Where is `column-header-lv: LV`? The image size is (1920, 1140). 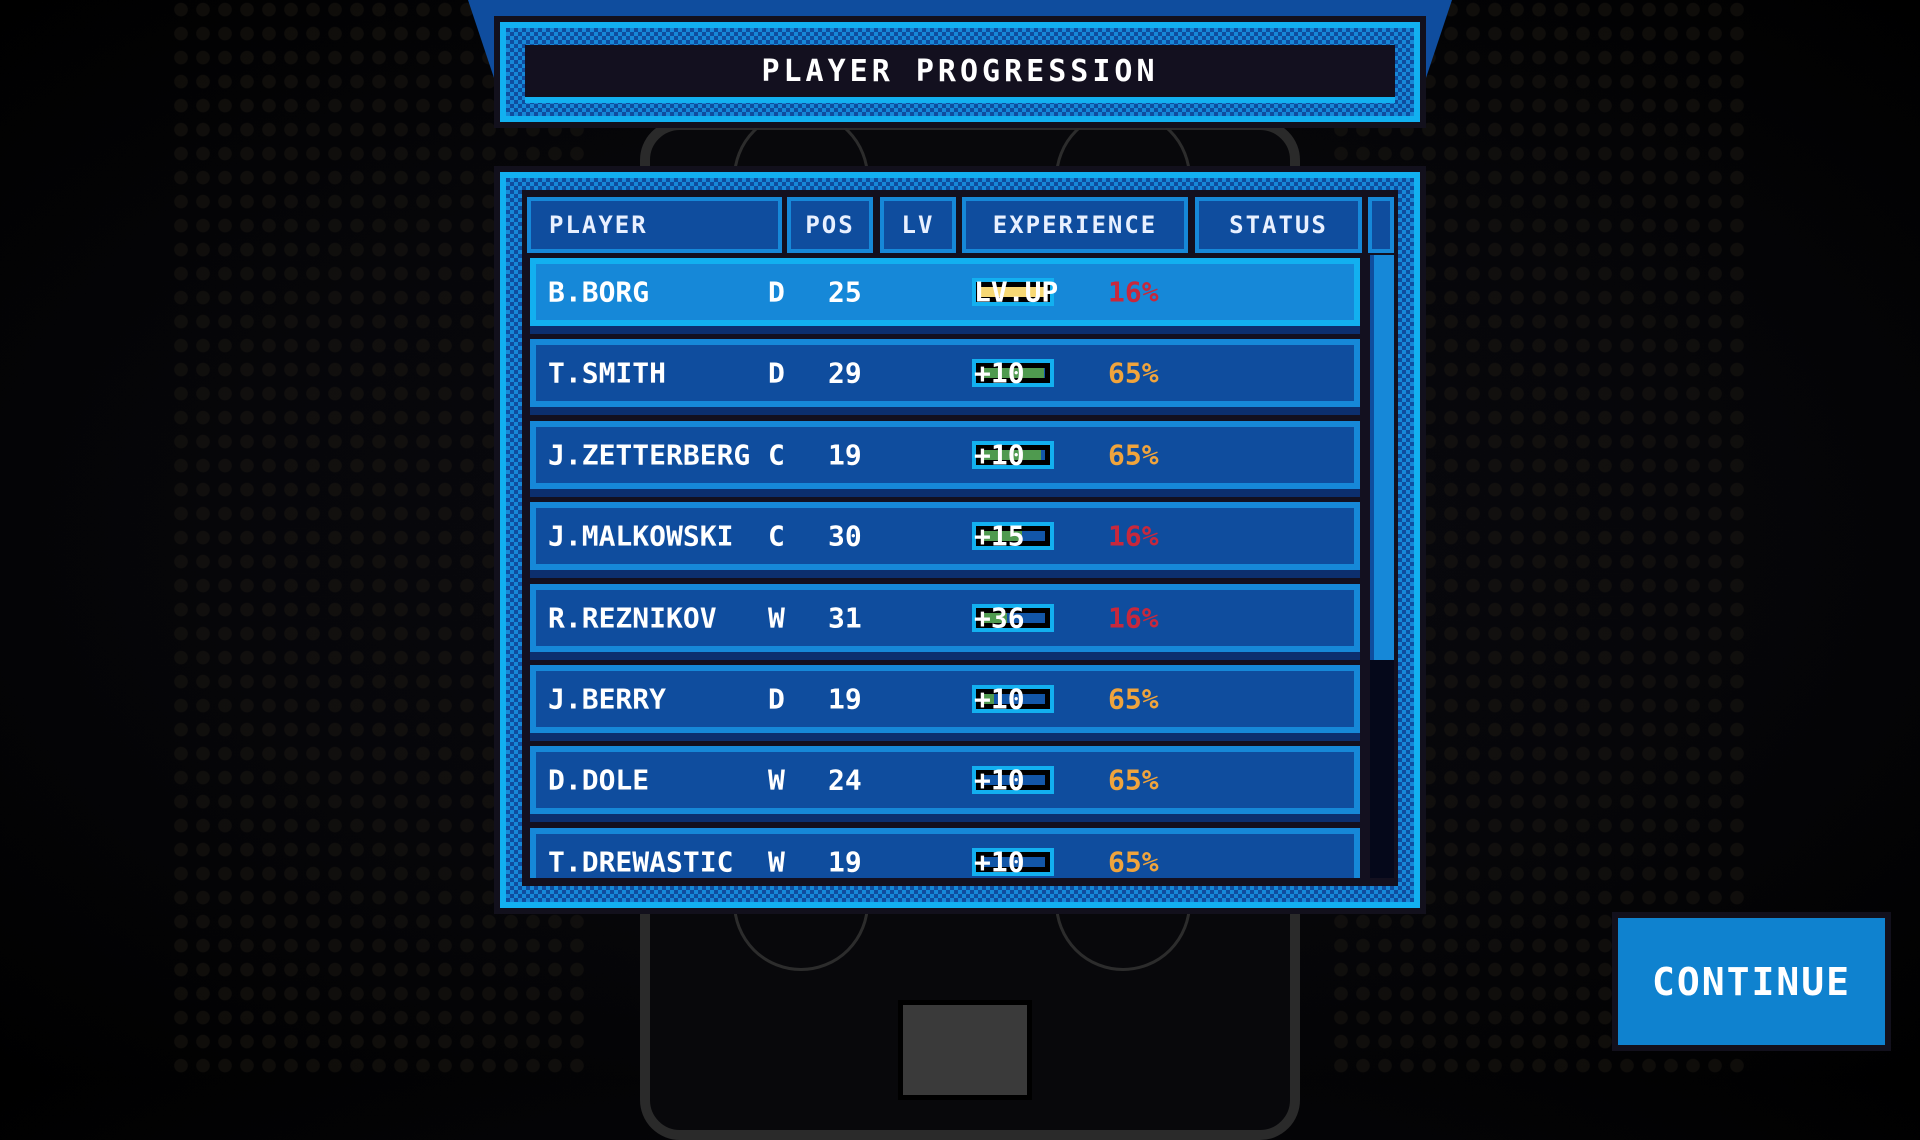
column-header-lv: LV is located at coordinates (918, 225).